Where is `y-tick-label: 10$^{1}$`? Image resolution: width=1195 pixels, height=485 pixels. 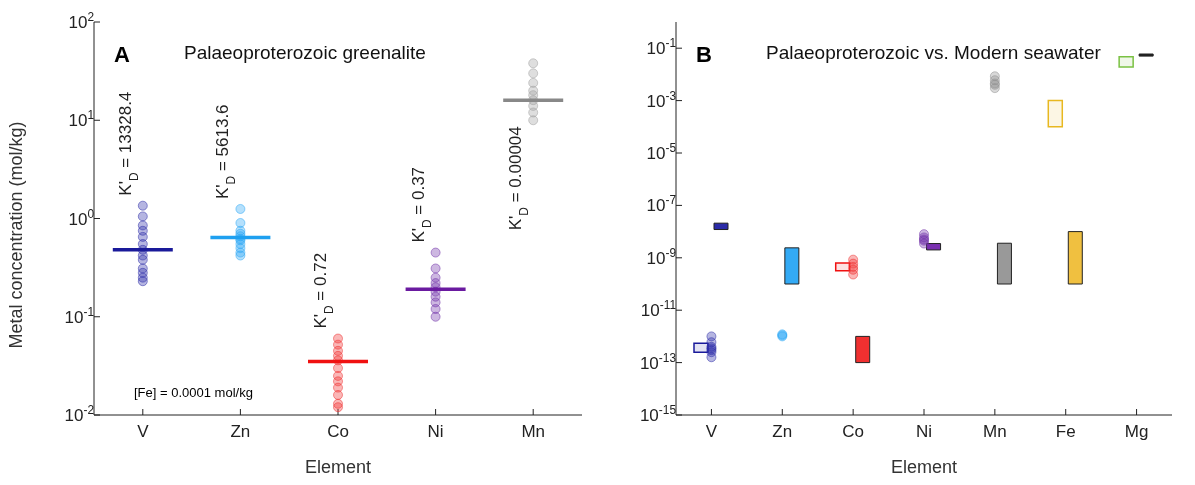 y-tick-label: 10$^{1}$ is located at coordinates (81, 119).